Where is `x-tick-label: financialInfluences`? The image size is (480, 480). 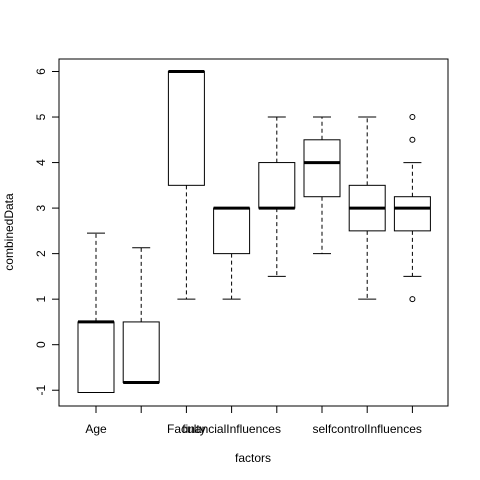
x-tick-label: financialInfluences is located at coordinates (231, 429).